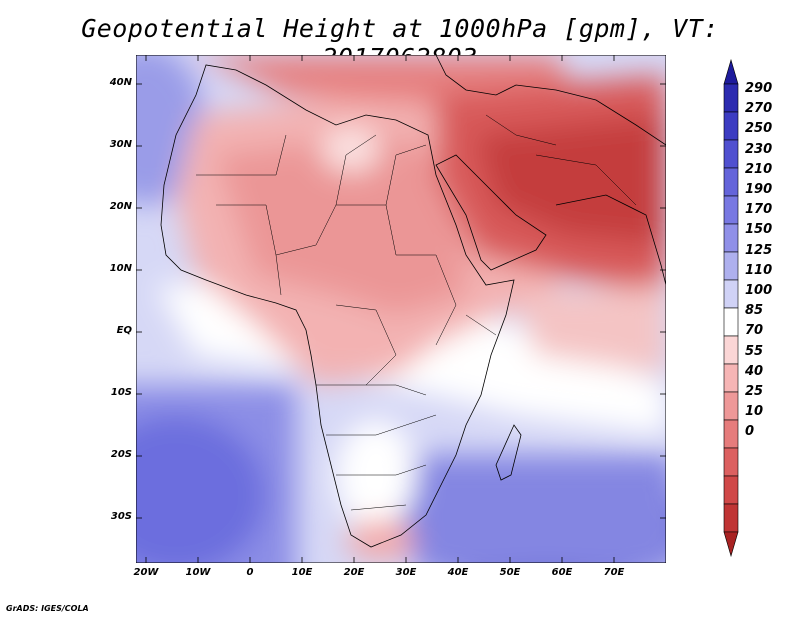 The height and width of the screenshot is (618, 800). I want to click on colorbar-label: 210, so click(759, 169).